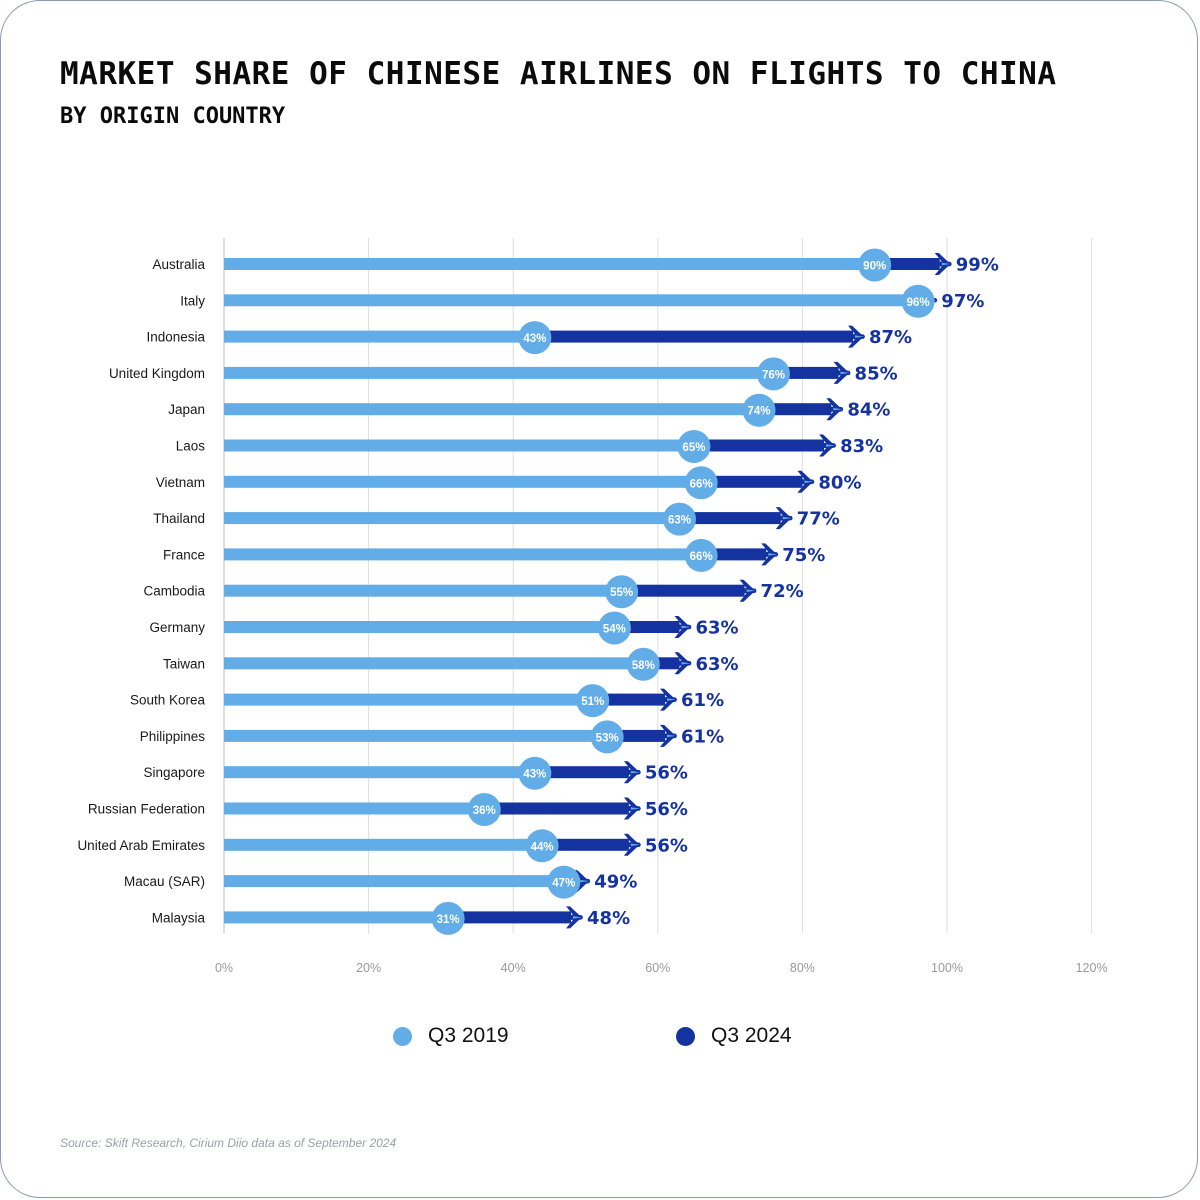 Image resolution: width=1200 pixels, height=1200 pixels. I want to click on data-label-q3-2024-australia: 99%, so click(977, 265).